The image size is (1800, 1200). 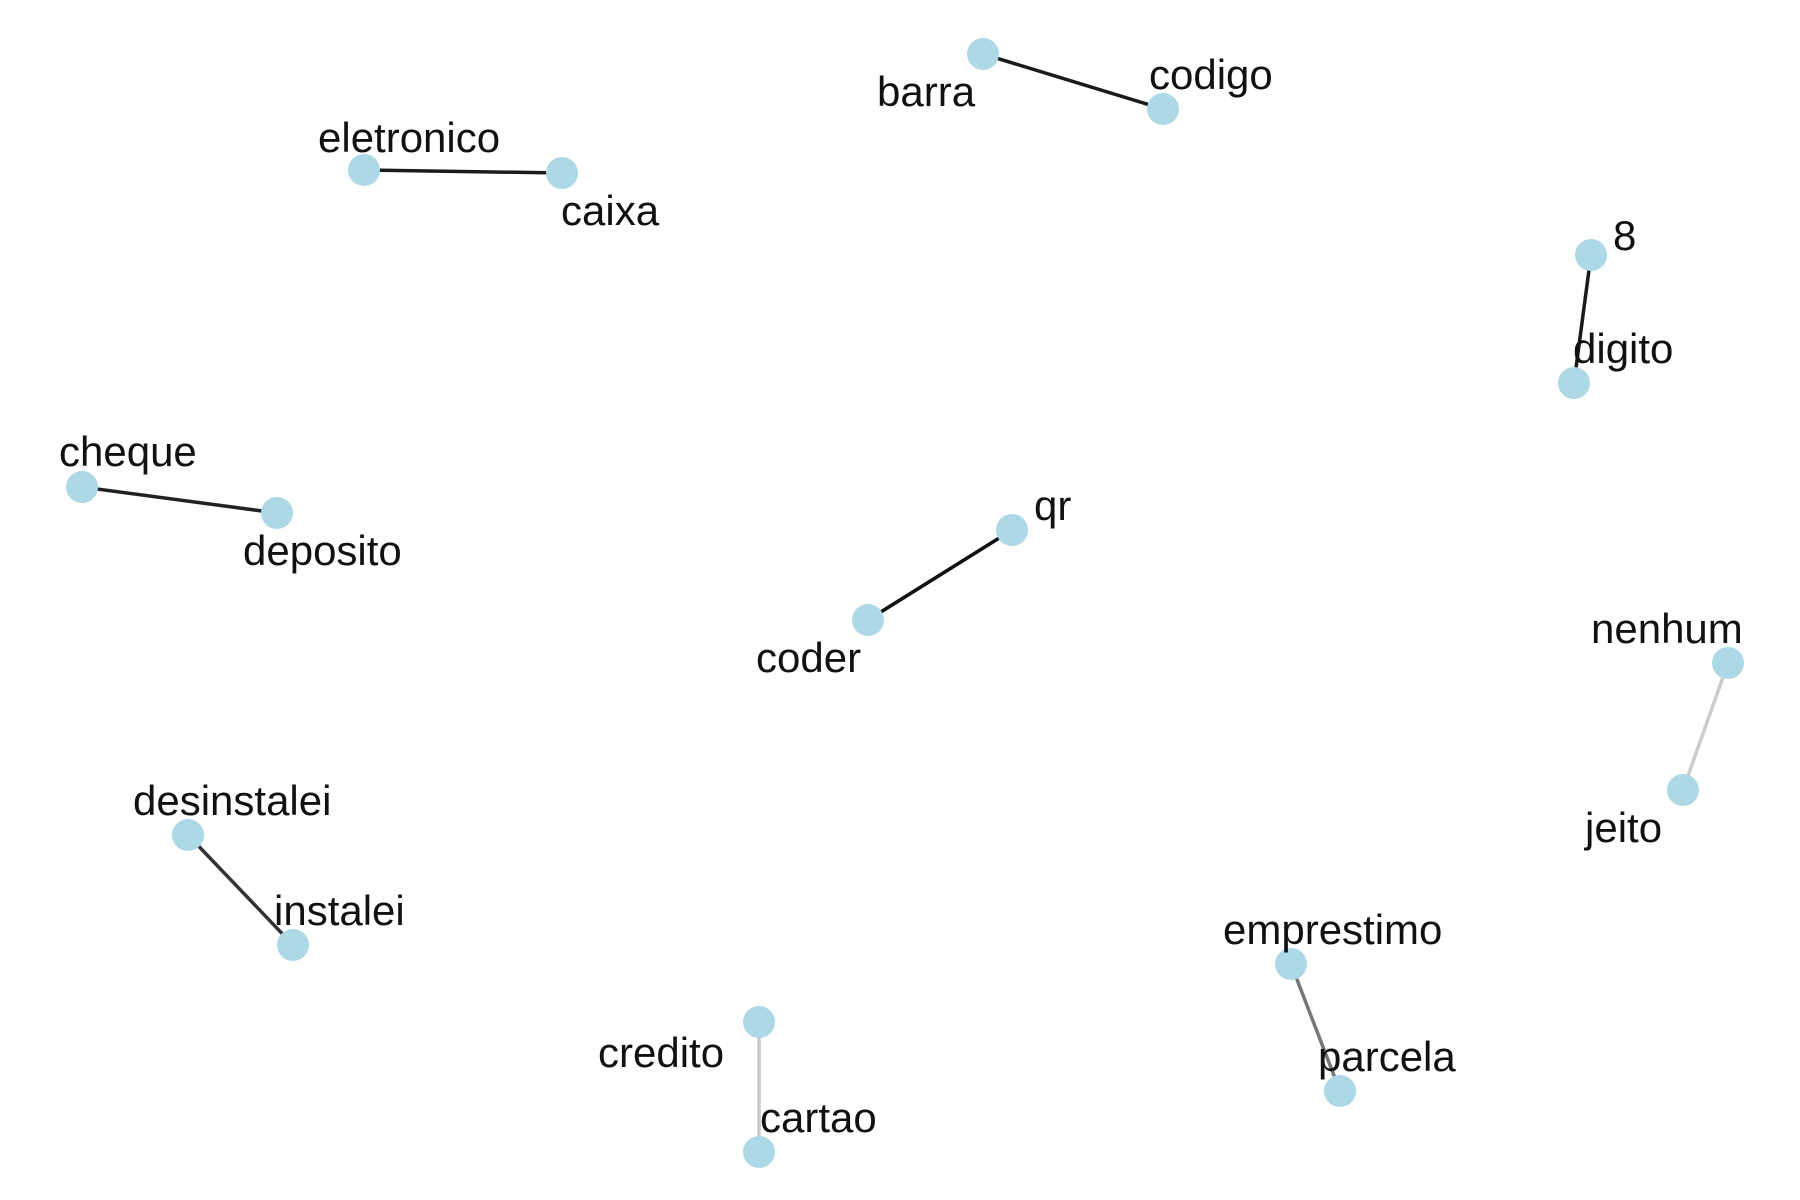 What do you see at coordinates (940, 575) in the screenshot?
I see `edge-qr-coder` at bounding box center [940, 575].